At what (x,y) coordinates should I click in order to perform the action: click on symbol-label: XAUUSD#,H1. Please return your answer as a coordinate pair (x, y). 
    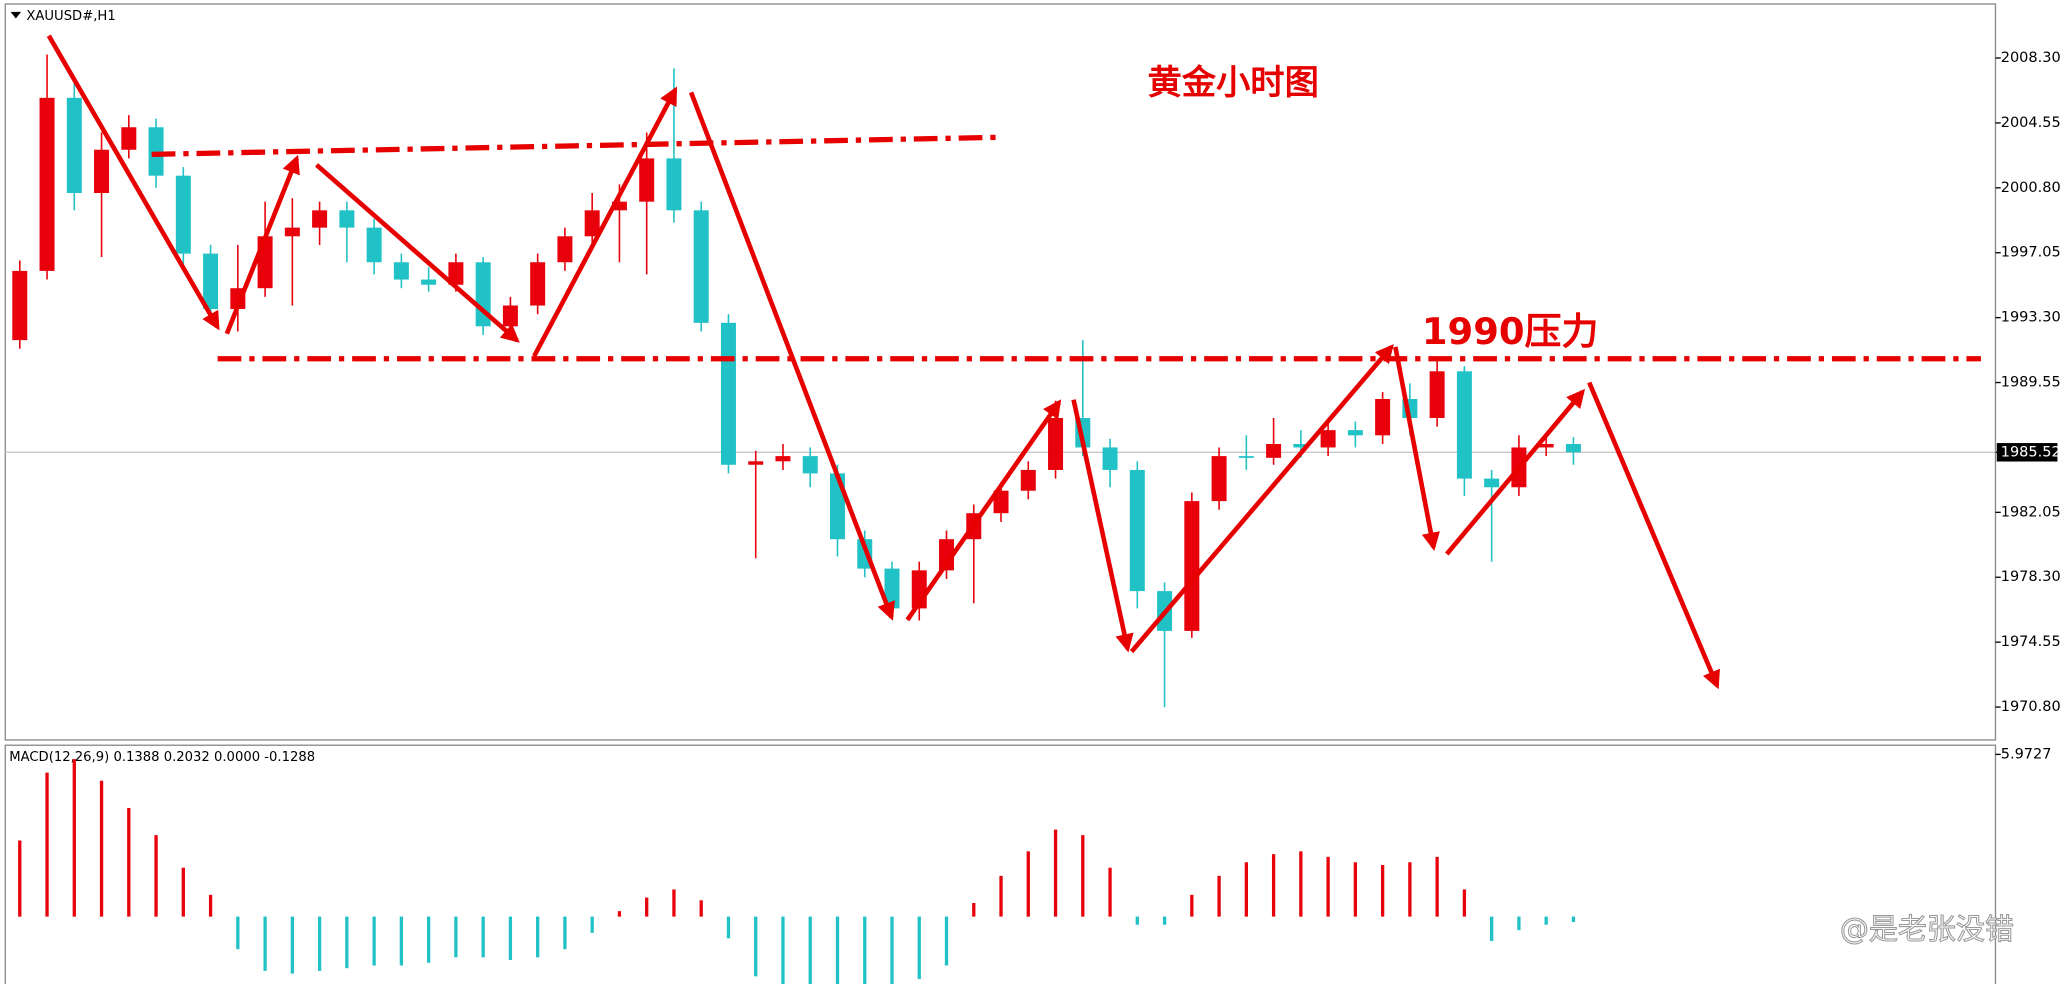
    Looking at the image, I should click on (70, 16).